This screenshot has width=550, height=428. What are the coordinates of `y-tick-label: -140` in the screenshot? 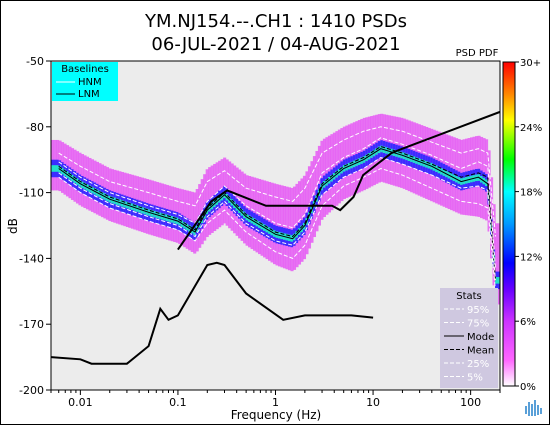 It's located at (31, 258).